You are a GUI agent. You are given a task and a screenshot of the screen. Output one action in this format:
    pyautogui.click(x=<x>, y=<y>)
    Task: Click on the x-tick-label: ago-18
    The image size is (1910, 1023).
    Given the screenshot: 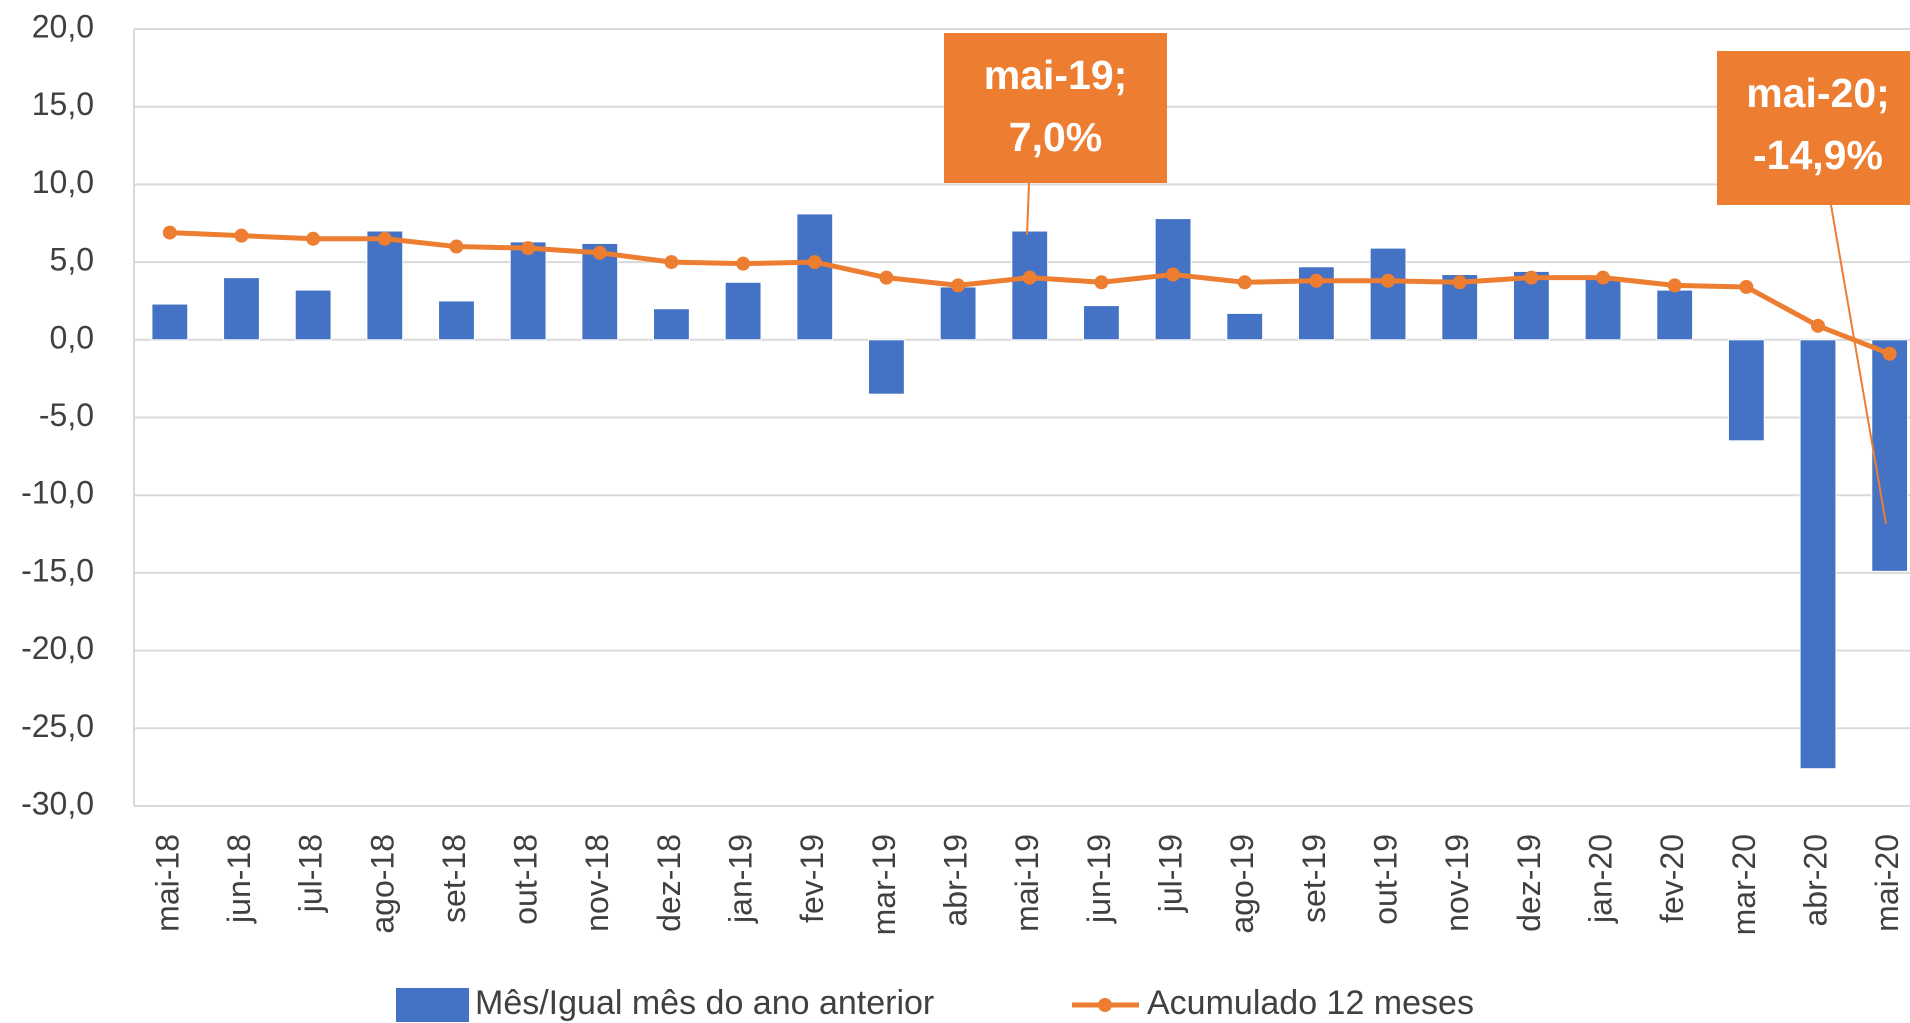 What is the action you would take?
    pyautogui.click(x=382, y=884)
    